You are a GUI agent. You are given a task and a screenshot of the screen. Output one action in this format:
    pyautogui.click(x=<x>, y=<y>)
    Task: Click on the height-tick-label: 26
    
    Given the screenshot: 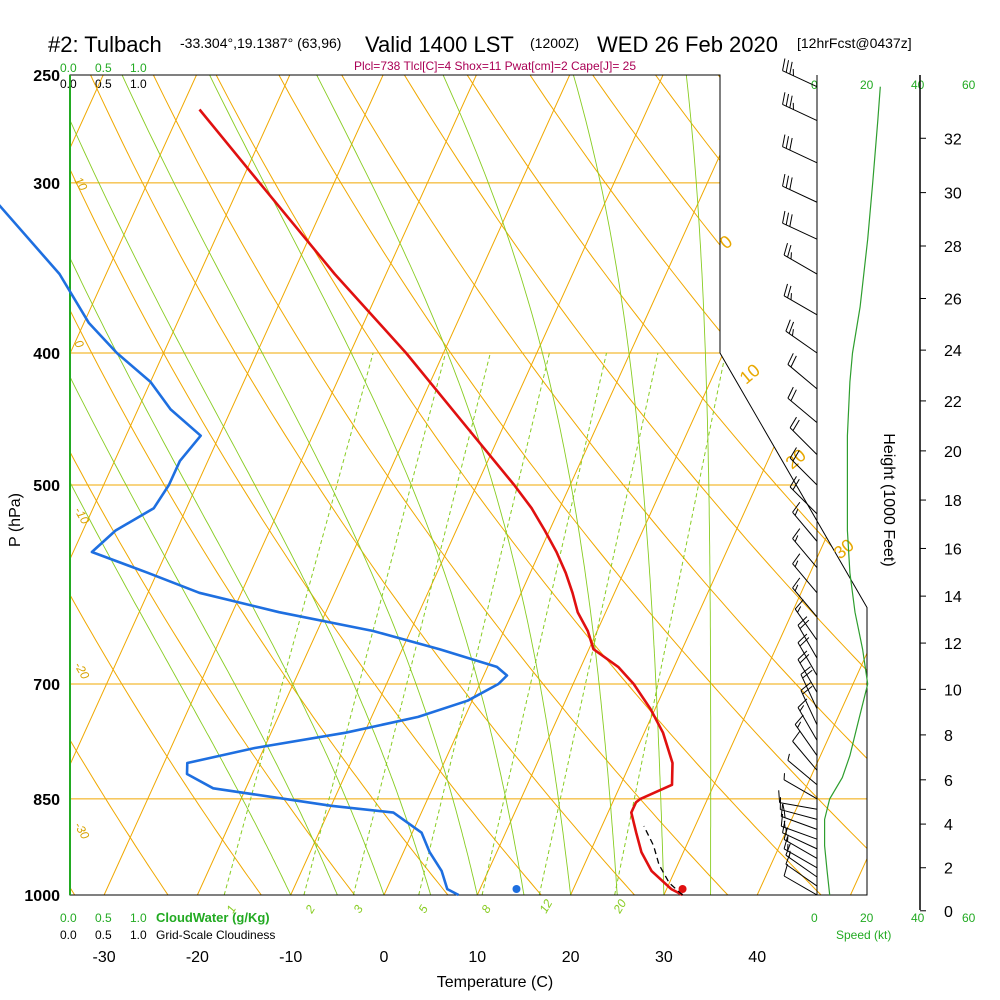 What is the action you would take?
    pyautogui.click(x=953, y=300)
    